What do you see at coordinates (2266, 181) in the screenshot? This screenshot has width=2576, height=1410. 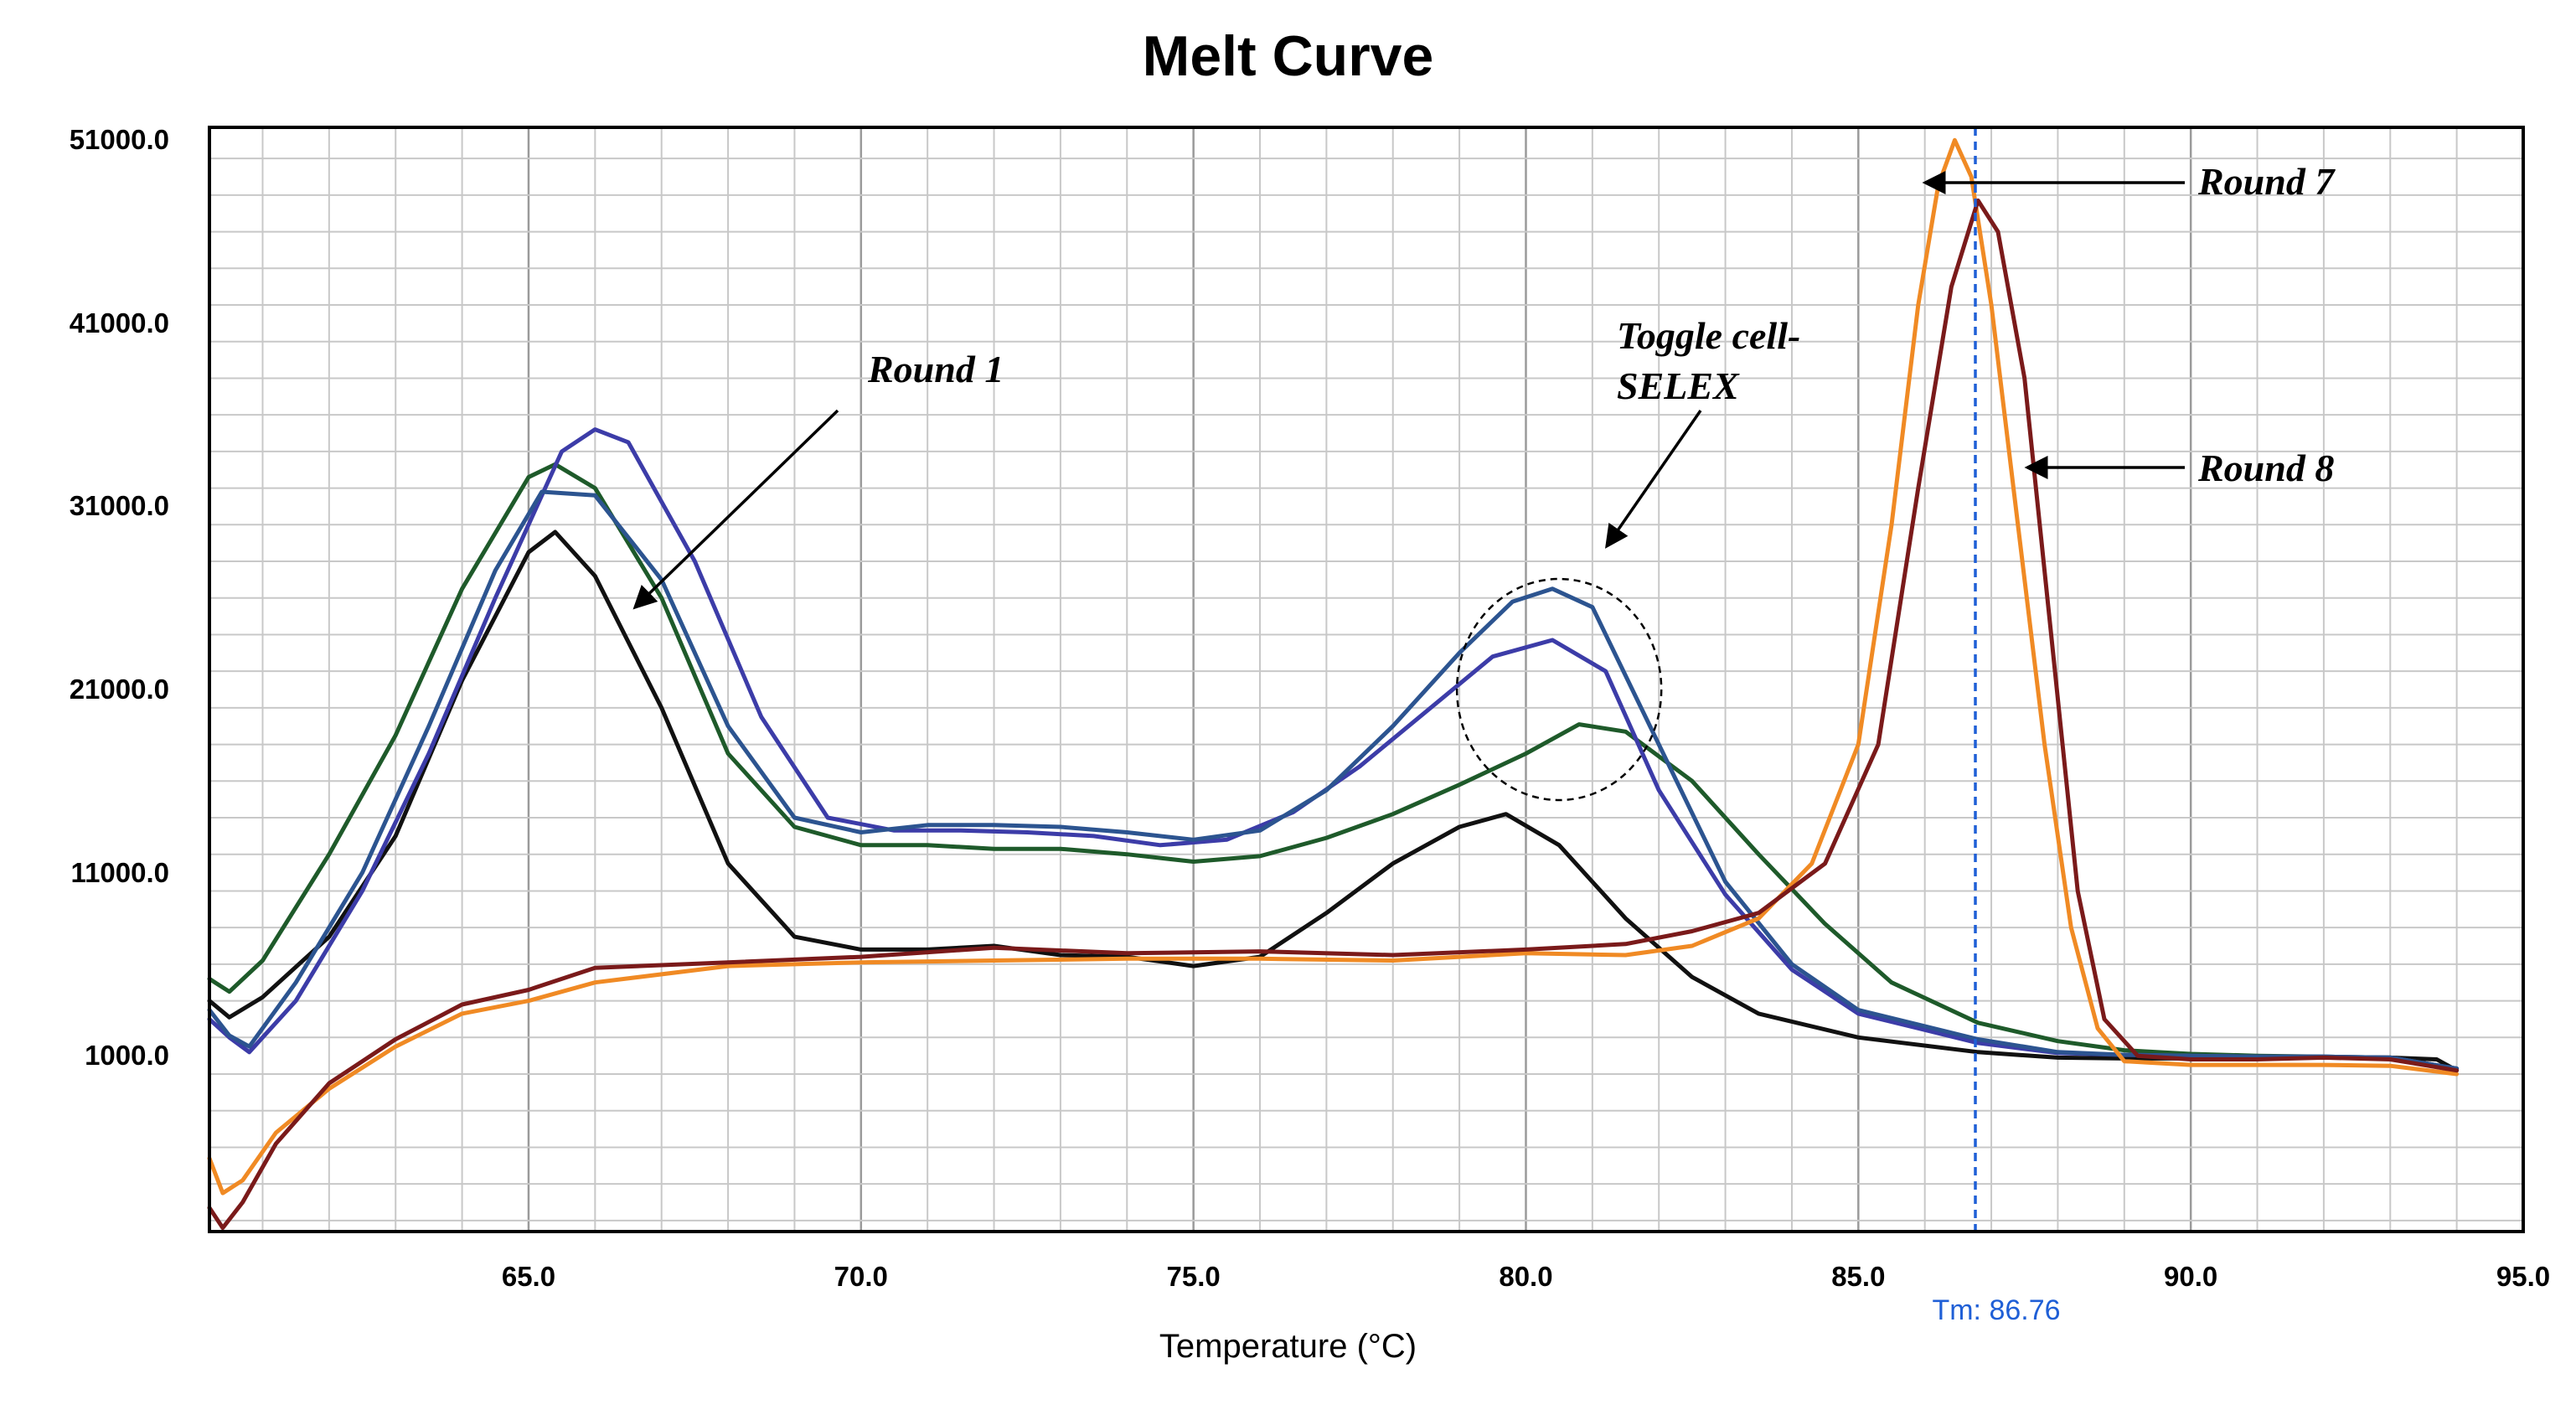 I see `annotation-round-7: Round 7` at bounding box center [2266, 181].